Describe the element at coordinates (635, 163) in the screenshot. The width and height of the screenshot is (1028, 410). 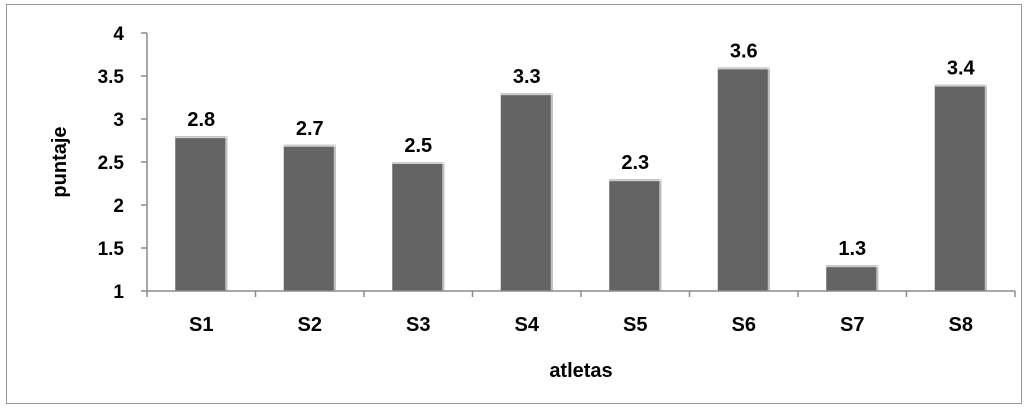
I see `data-label: 2.3` at that location.